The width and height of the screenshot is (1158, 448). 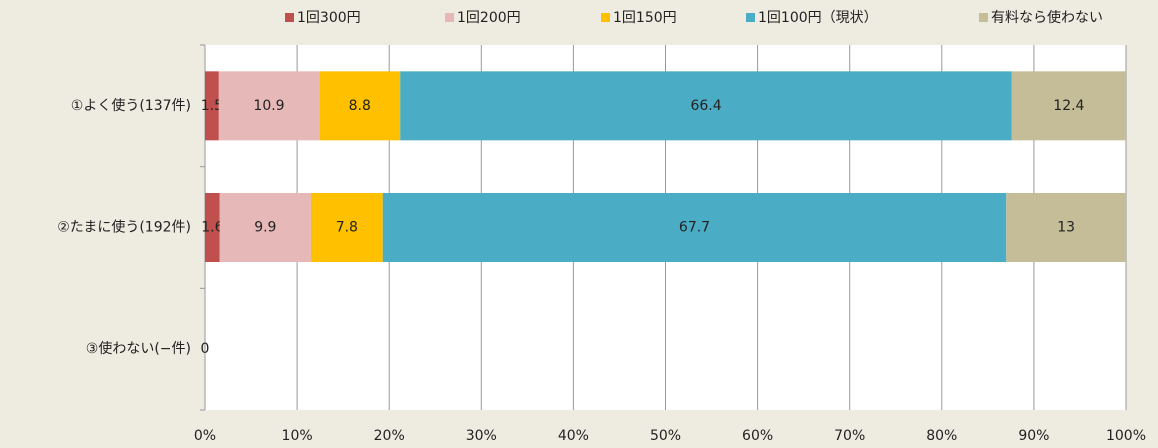 What do you see at coordinates (1047, 17) in the screenshot?
I see `legend-label: 有料なら使わない` at bounding box center [1047, 17].